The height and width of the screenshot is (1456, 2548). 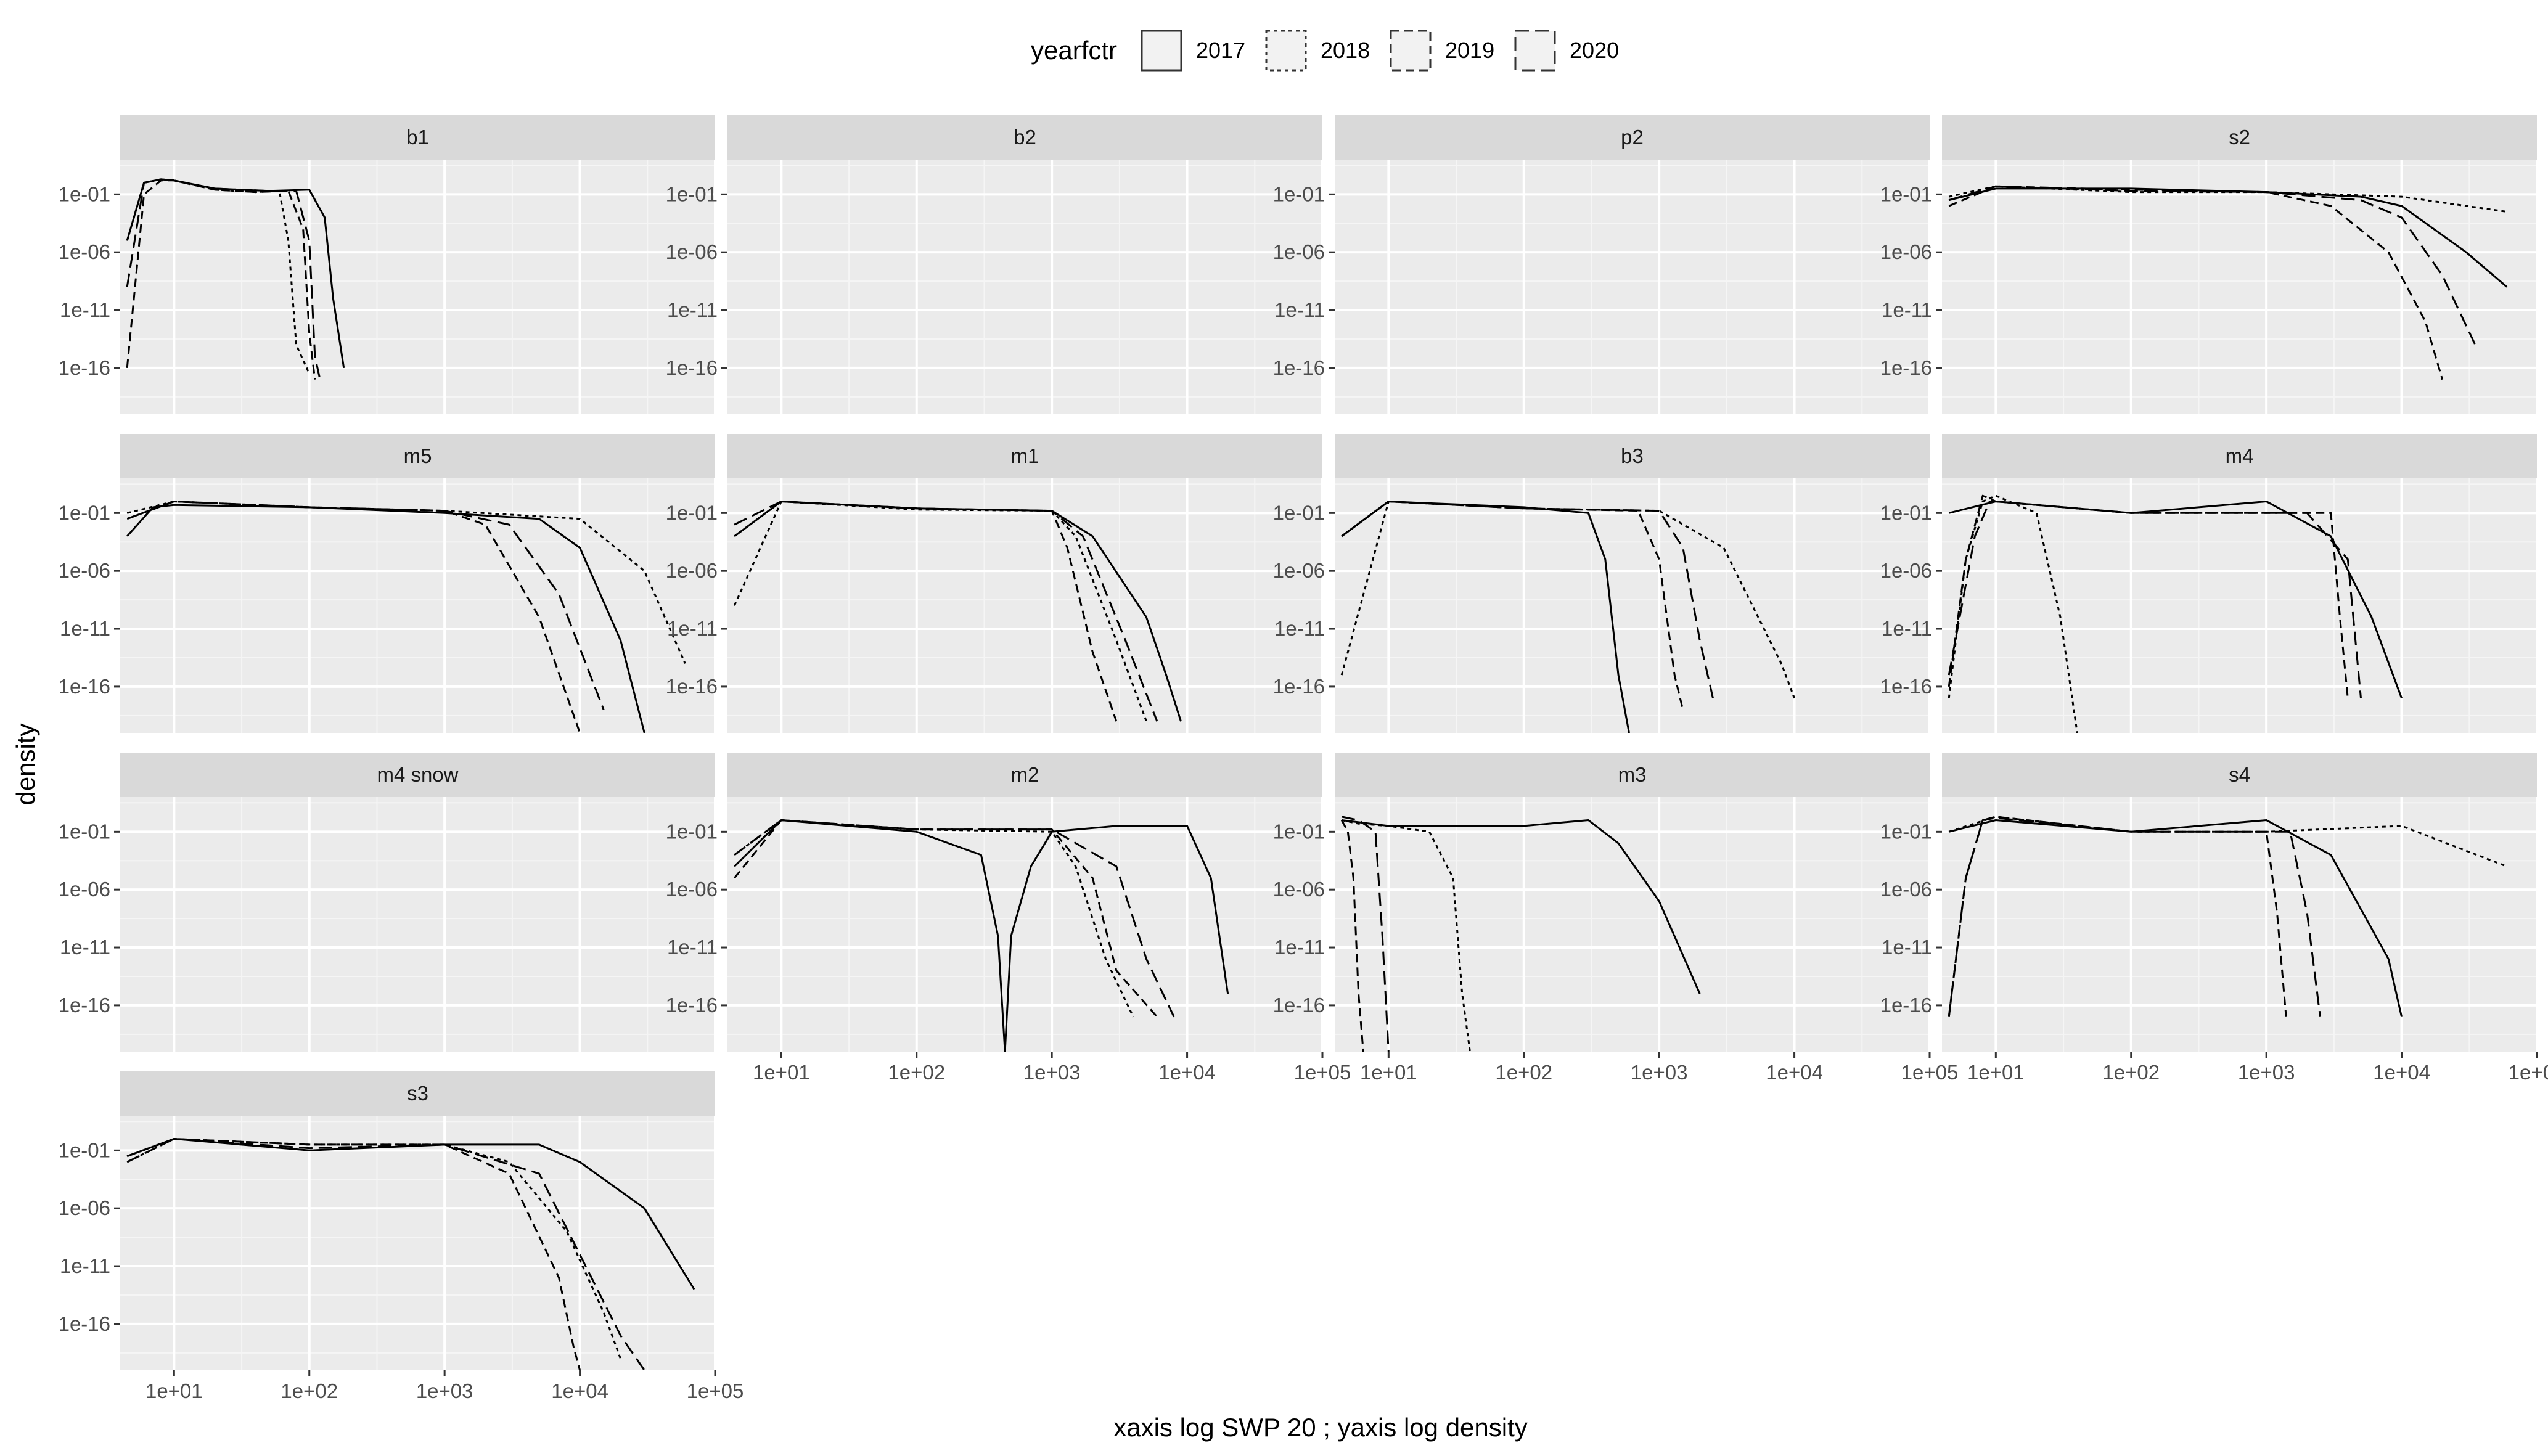 What do you see at coordinates (1074, 50) in the screenshot?
I see `legend-title: yearfctr` at bounding box center [1074, 50].